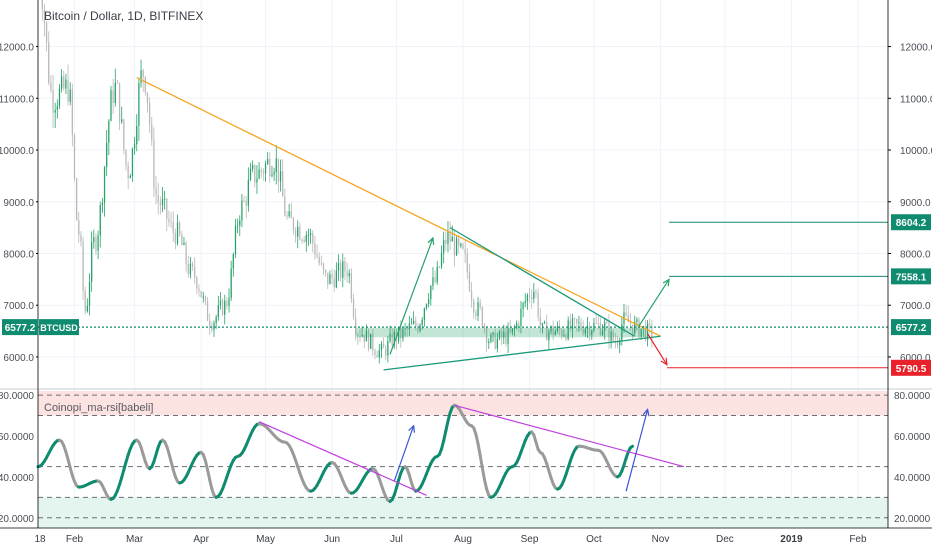 The width and height of the screenshot is (932, 550). I want to click on time-tick-label: Mar, so click(135, 539).